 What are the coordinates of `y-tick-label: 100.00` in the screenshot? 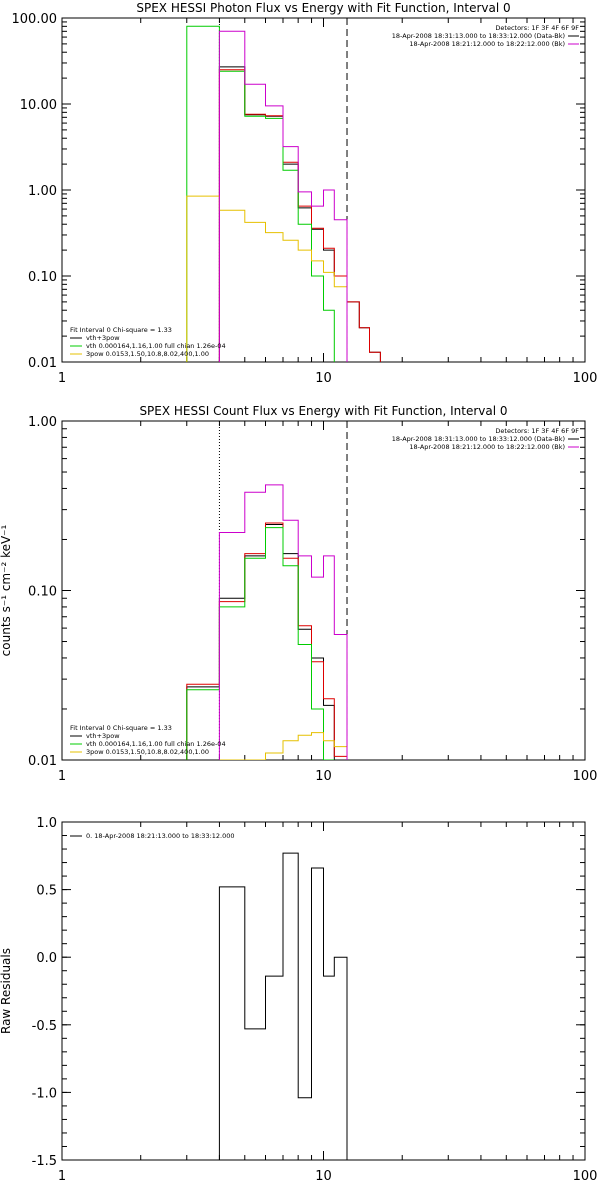 It's located at (35, 19).